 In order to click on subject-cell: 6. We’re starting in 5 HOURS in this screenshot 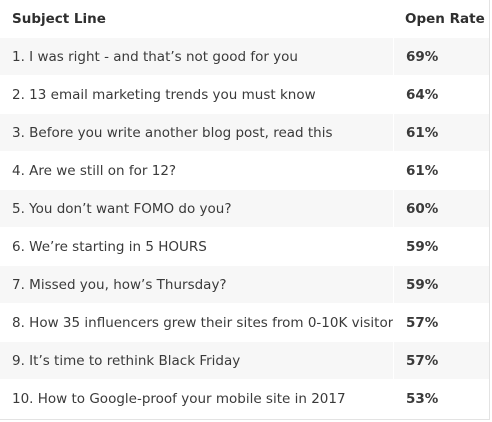, I will do `click(109, 246)`.